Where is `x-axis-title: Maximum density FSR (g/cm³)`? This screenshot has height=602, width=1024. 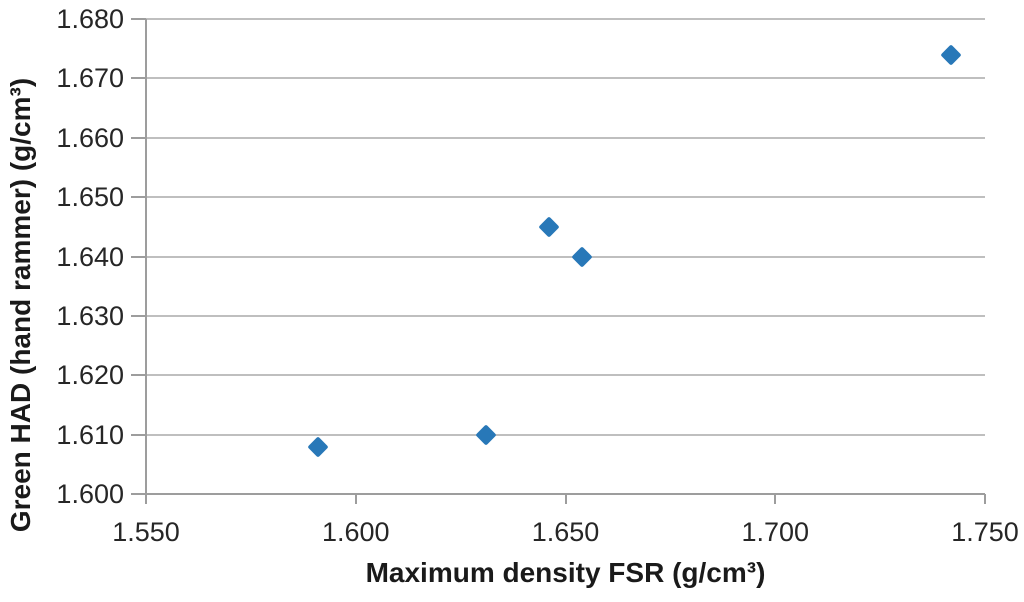 x-axis-title: Maximum density FSR (g/cm³) is located at coordinates (565, 572).